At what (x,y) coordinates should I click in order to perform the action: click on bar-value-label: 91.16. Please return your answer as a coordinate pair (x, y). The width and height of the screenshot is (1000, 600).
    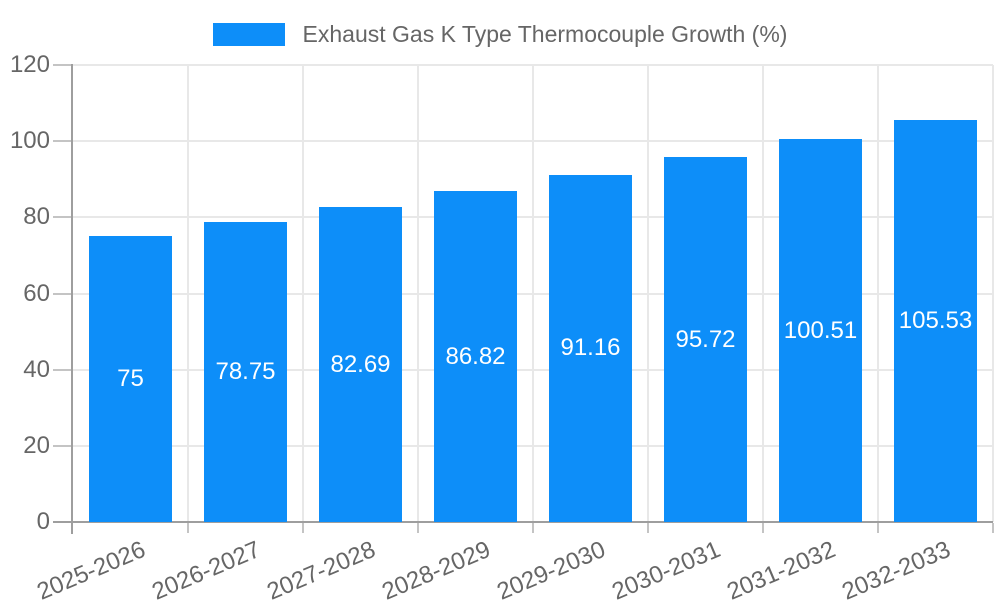
    Looking at the image, I should click on (590, 348).